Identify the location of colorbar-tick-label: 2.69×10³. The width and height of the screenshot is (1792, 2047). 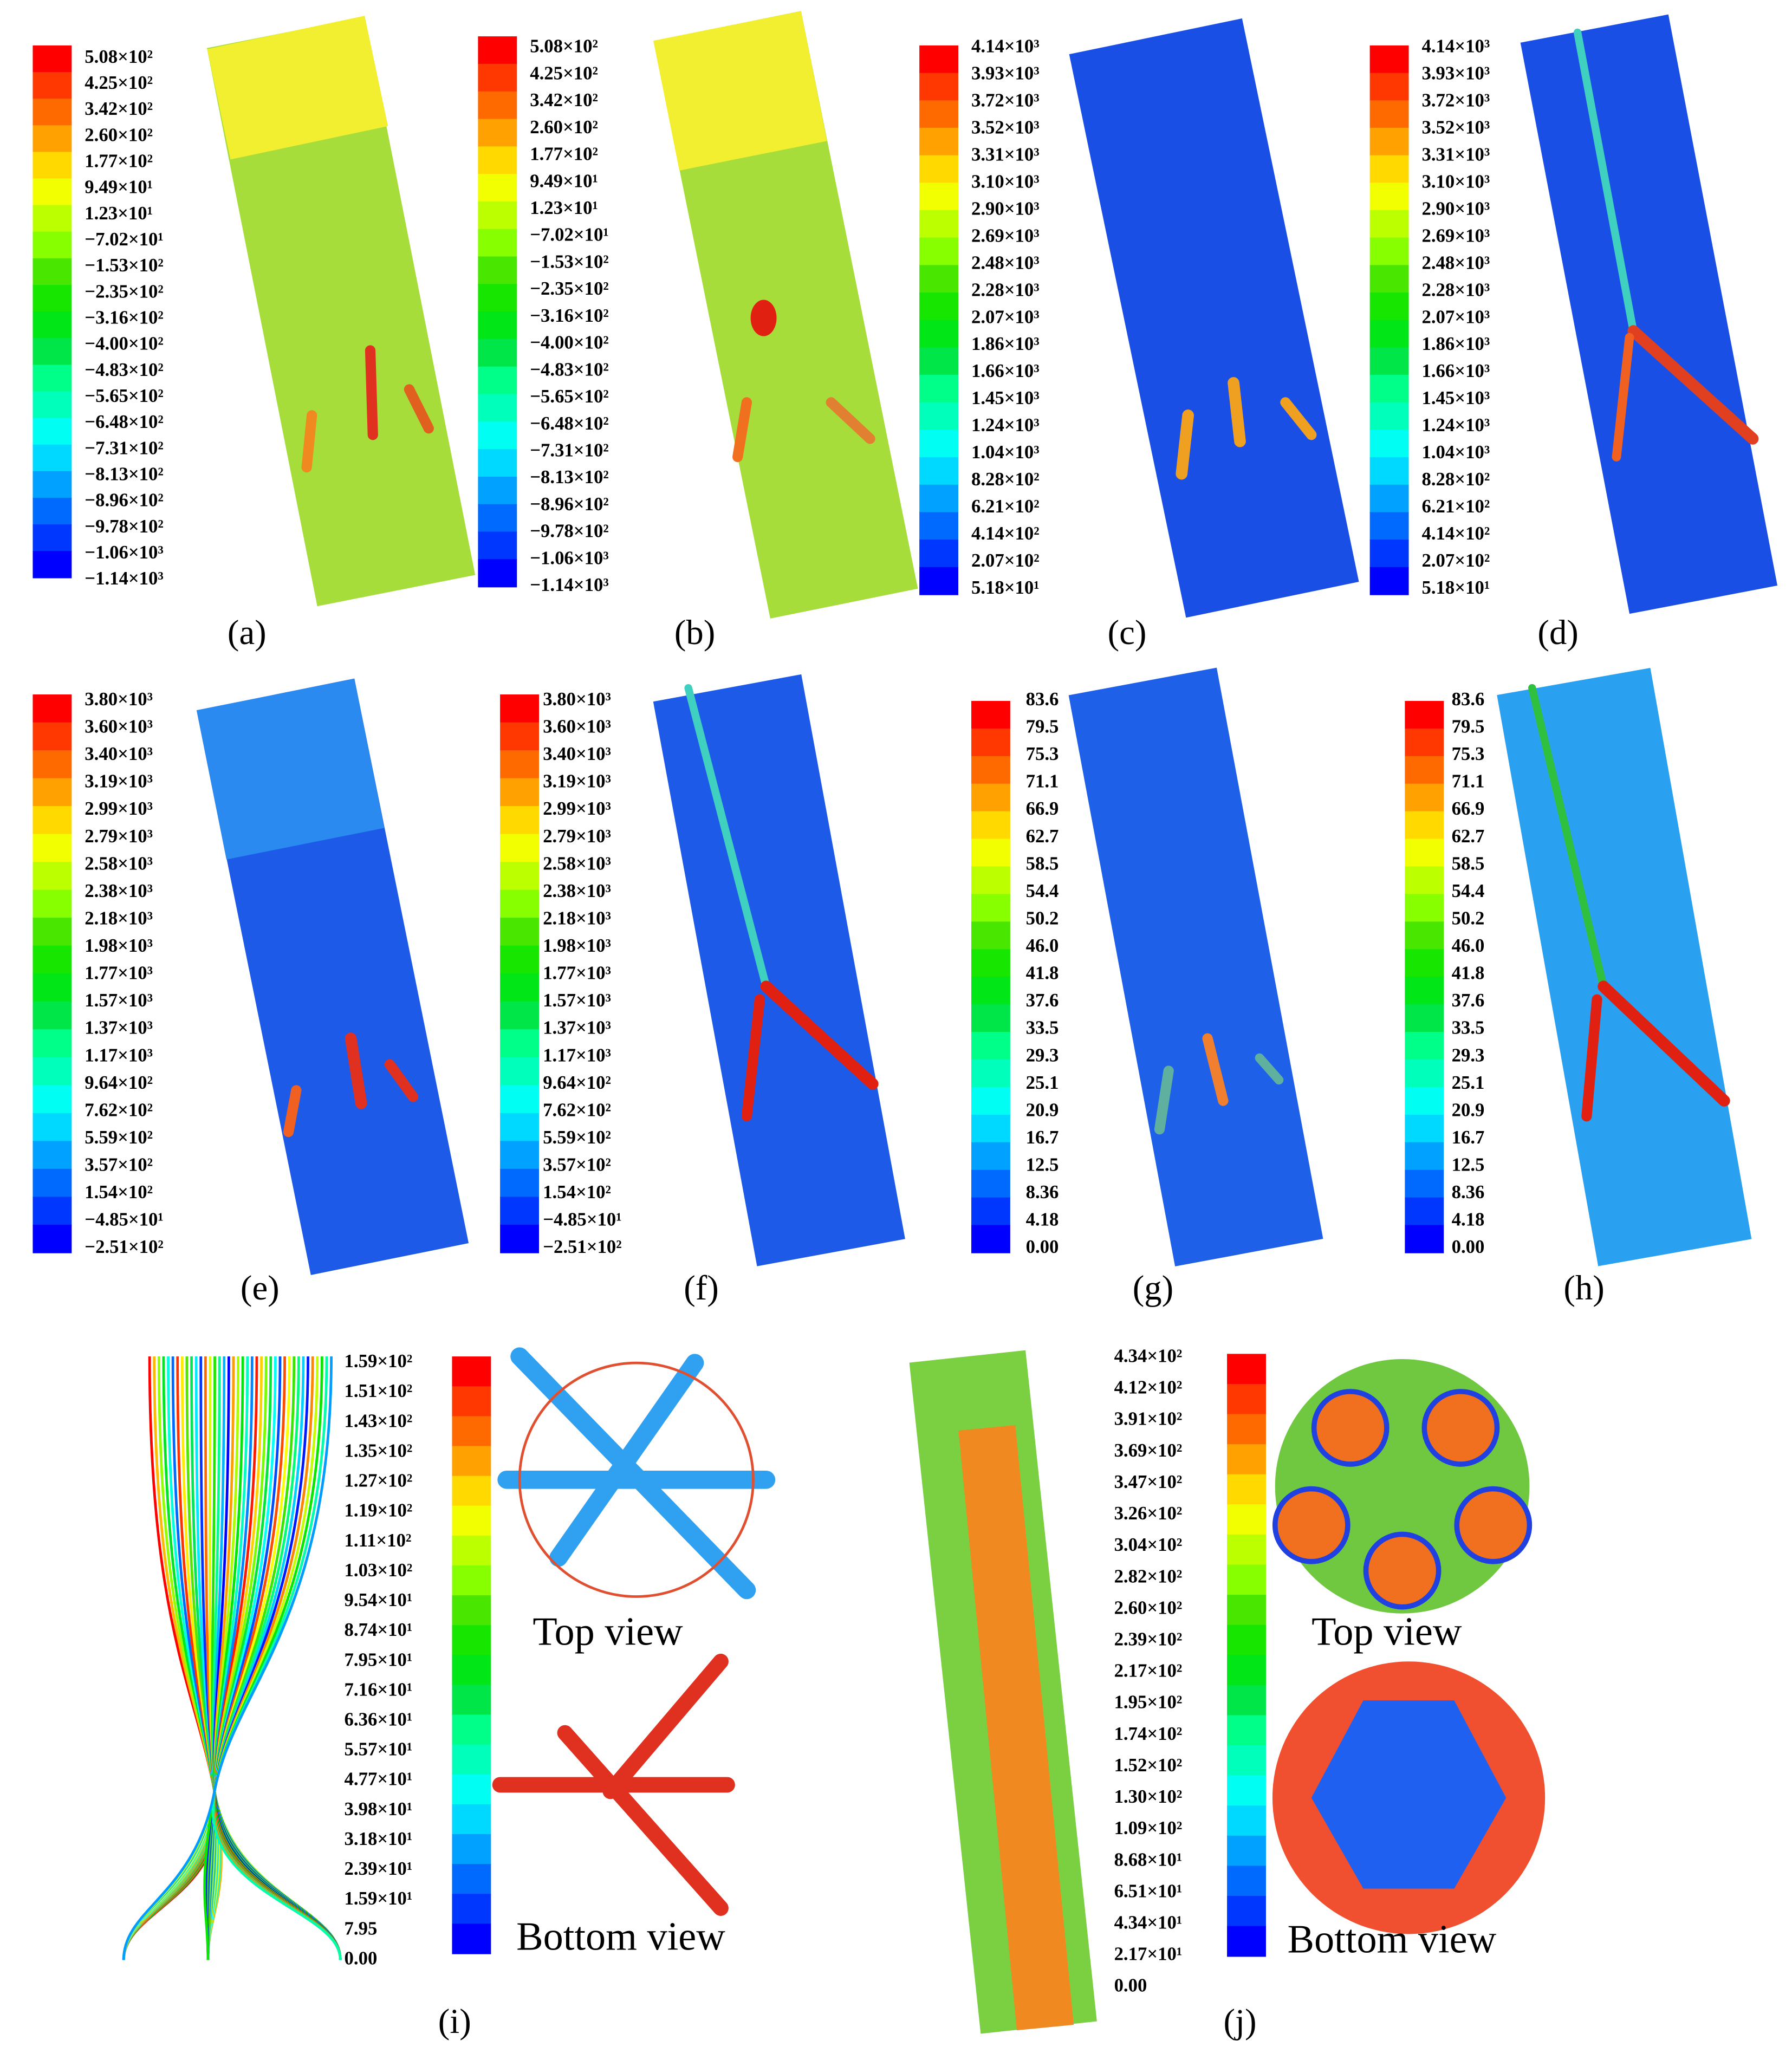
(1005, 235).